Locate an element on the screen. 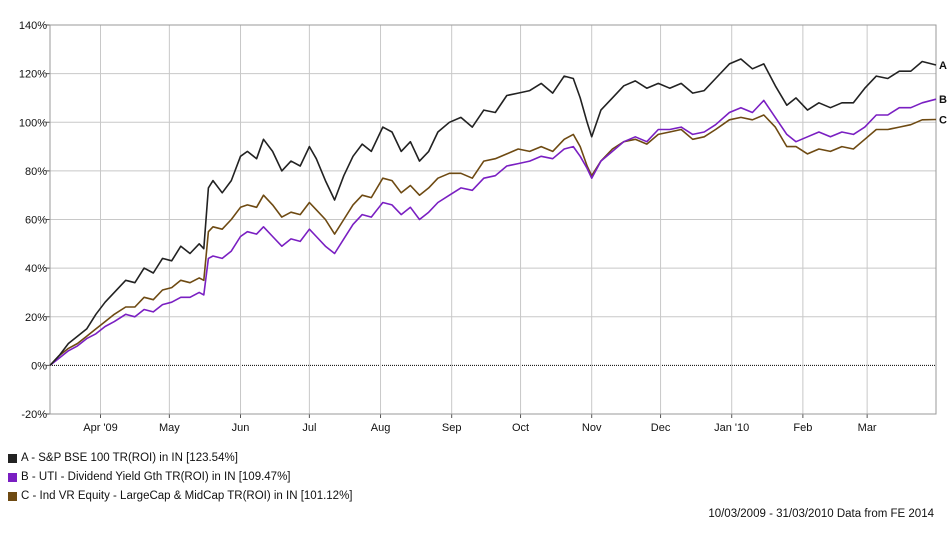 Image resolution: width=952 pixels, height=535 pixels. x-tick-label: Aug is located at coordinates (381, 428).